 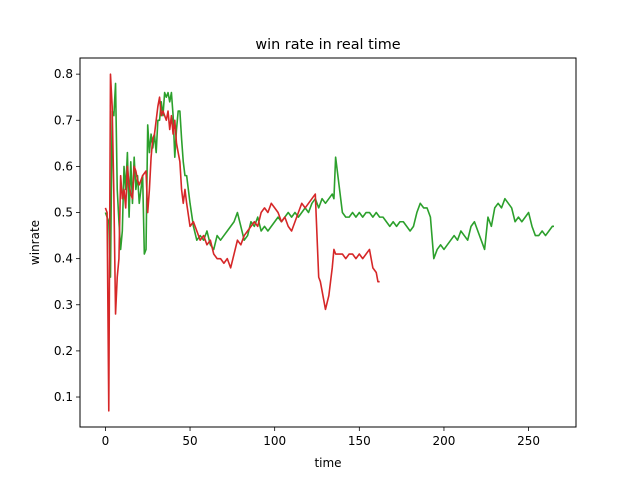 I want to click on chart-title: win rate in real time, so click(x=327, y=45).